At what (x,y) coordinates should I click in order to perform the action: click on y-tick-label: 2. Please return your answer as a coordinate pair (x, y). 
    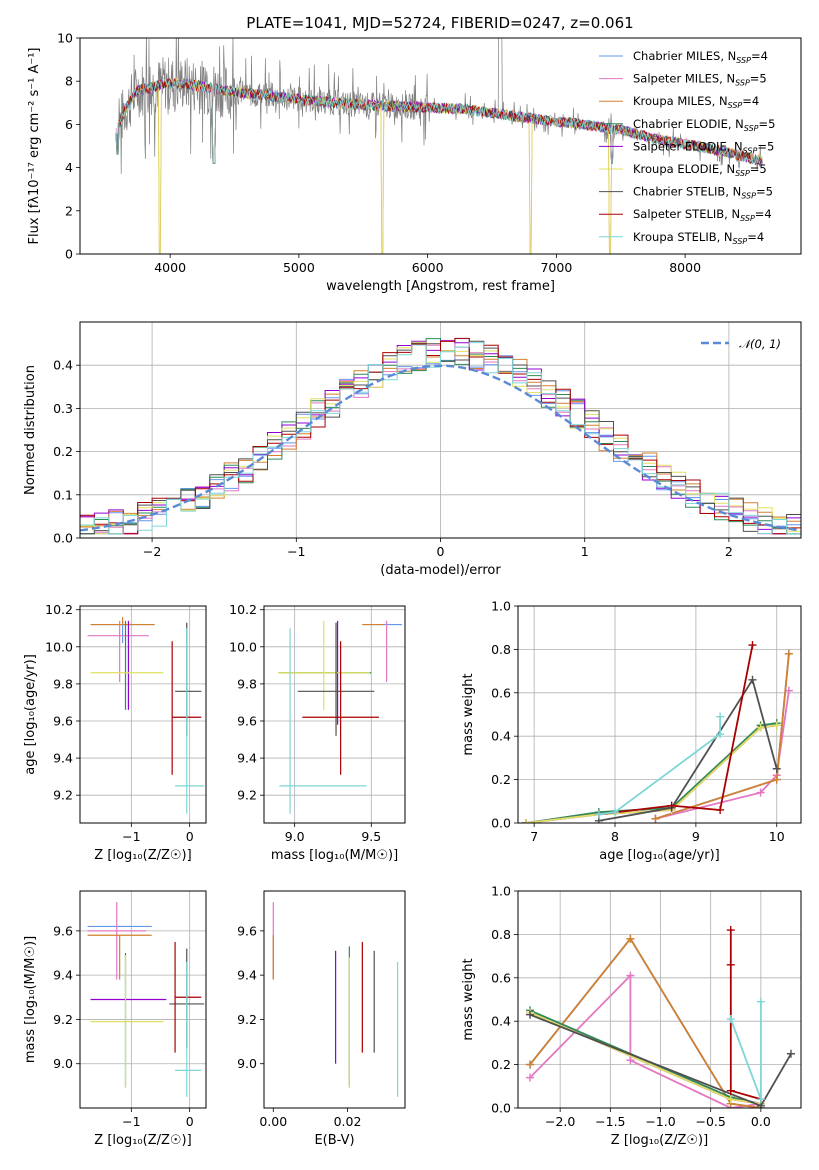
    Looking at the image, I should click on (69, 210).